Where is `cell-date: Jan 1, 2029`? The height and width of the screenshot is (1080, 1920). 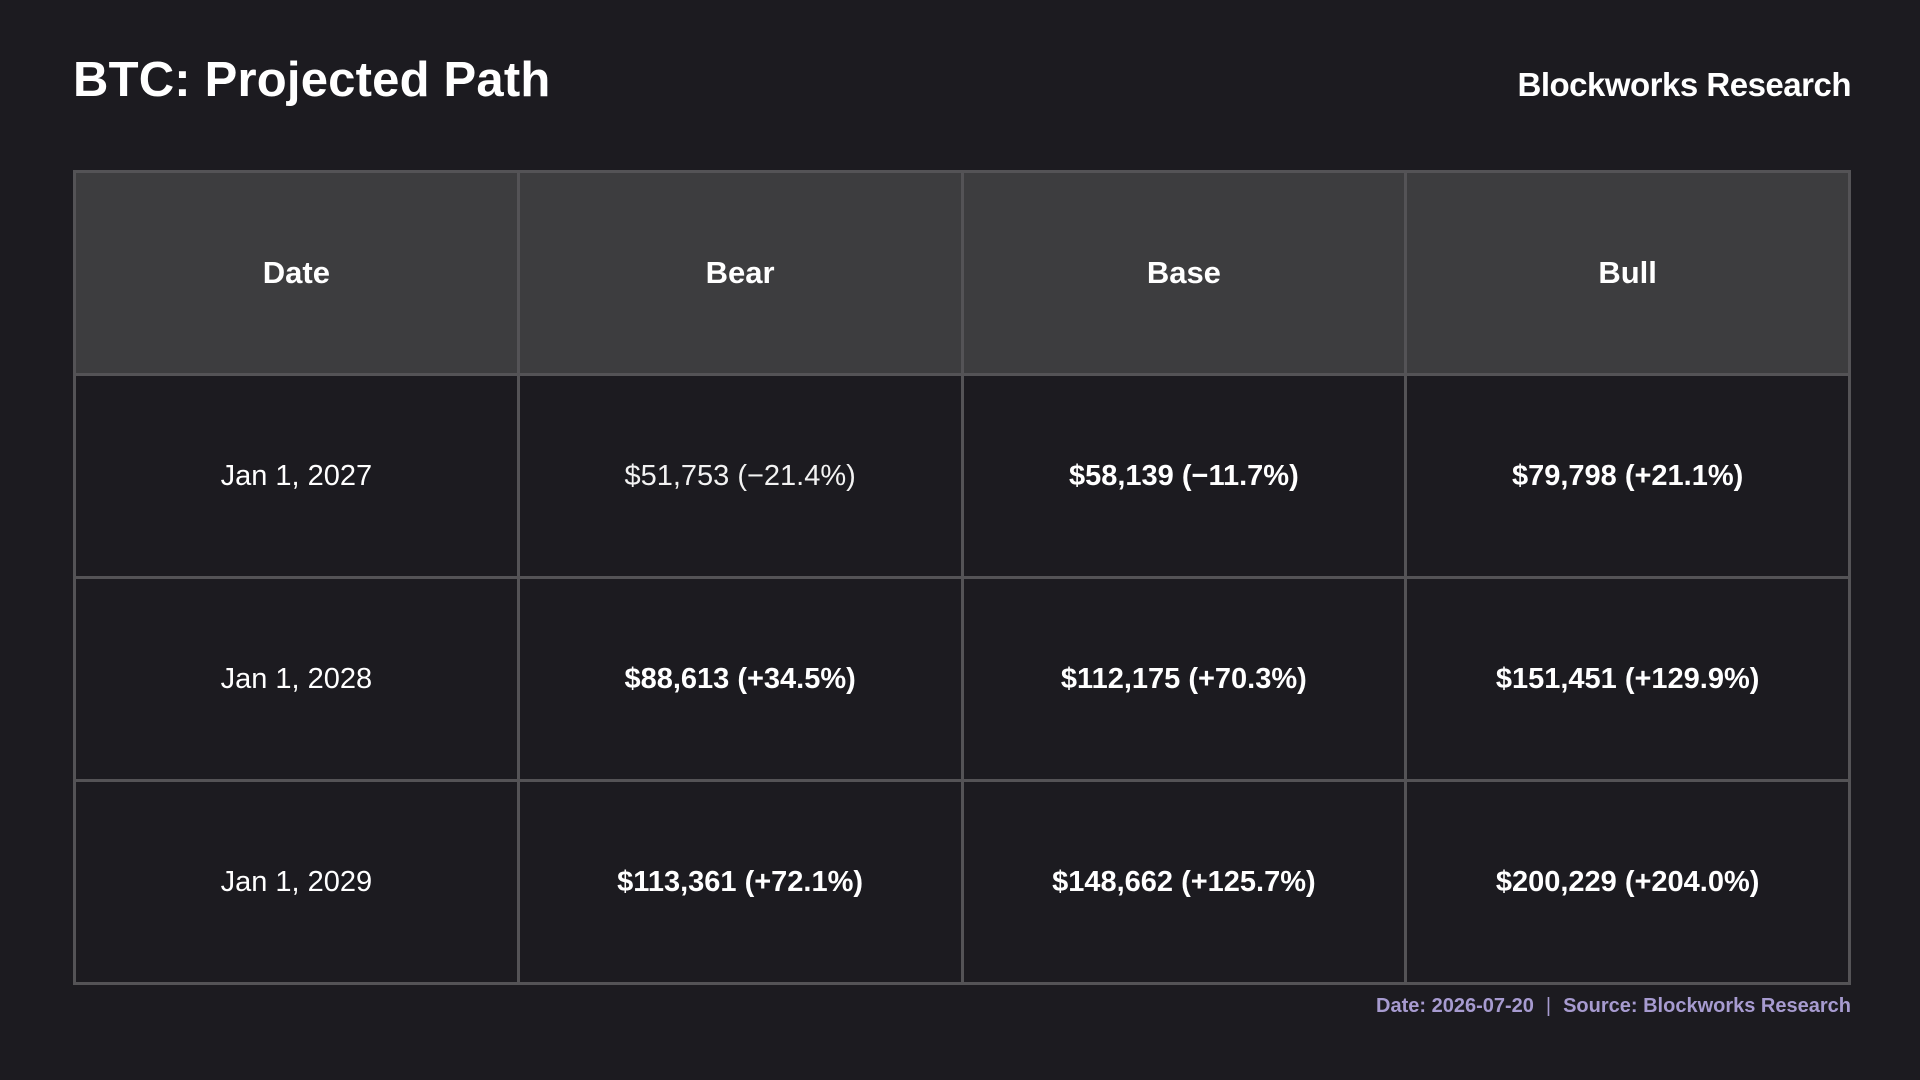 cell-date: Jan 1, 2029 is located at coordinates (296, 882).